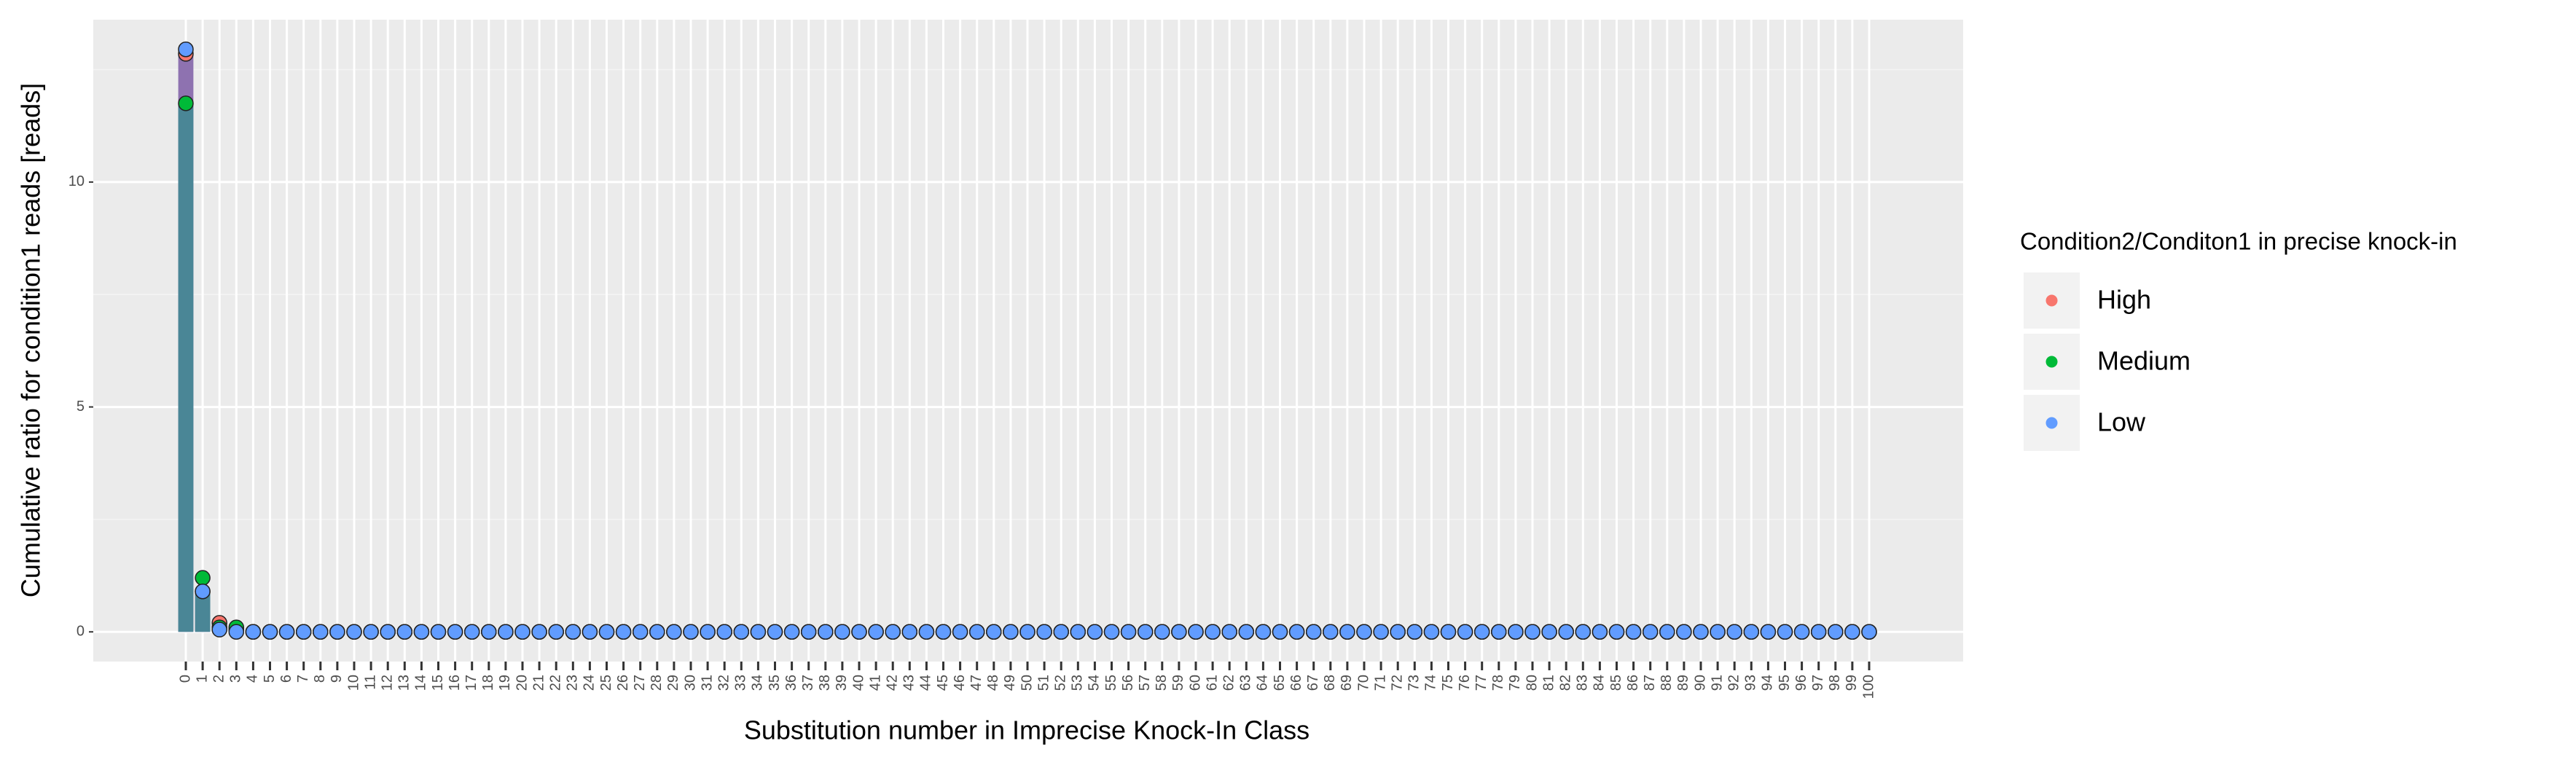  I want to click on x-tick-label: 21, so click(539, 683).